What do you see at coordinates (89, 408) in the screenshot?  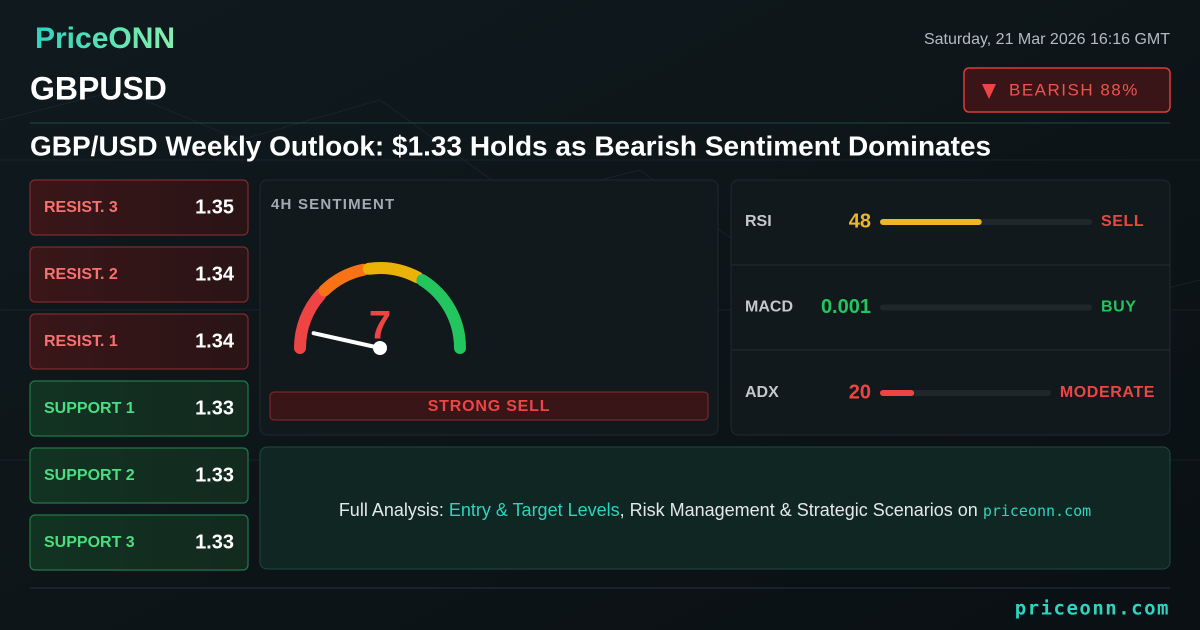 I see `level-label: SUPPORT 1` at bounding box center [89, 408].